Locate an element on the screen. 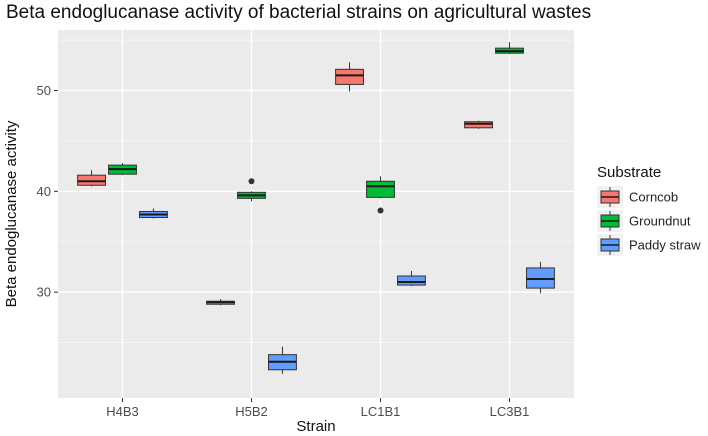 This screenshot has height=436, width=708. legend: Substrate Corncob Groundnut Paddy straw is located at coordinates (647, 210).